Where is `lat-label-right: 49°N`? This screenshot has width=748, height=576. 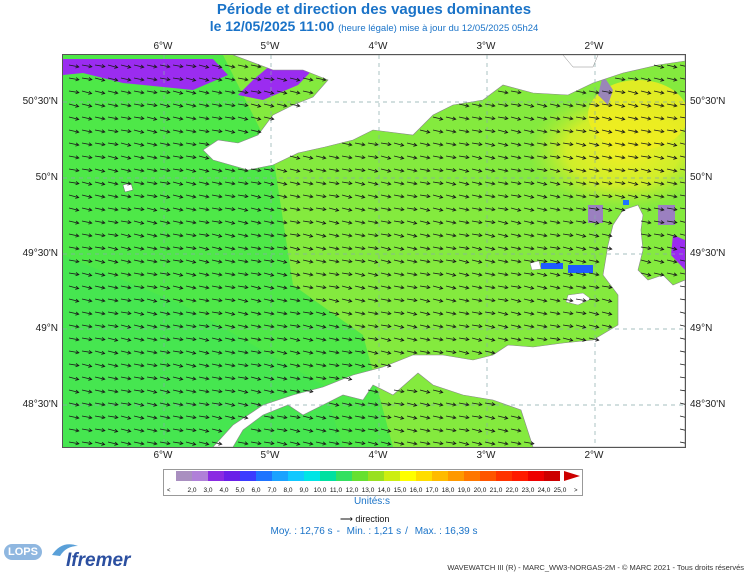 lat-label-right: 49°N is located at coordinates (701, 328).